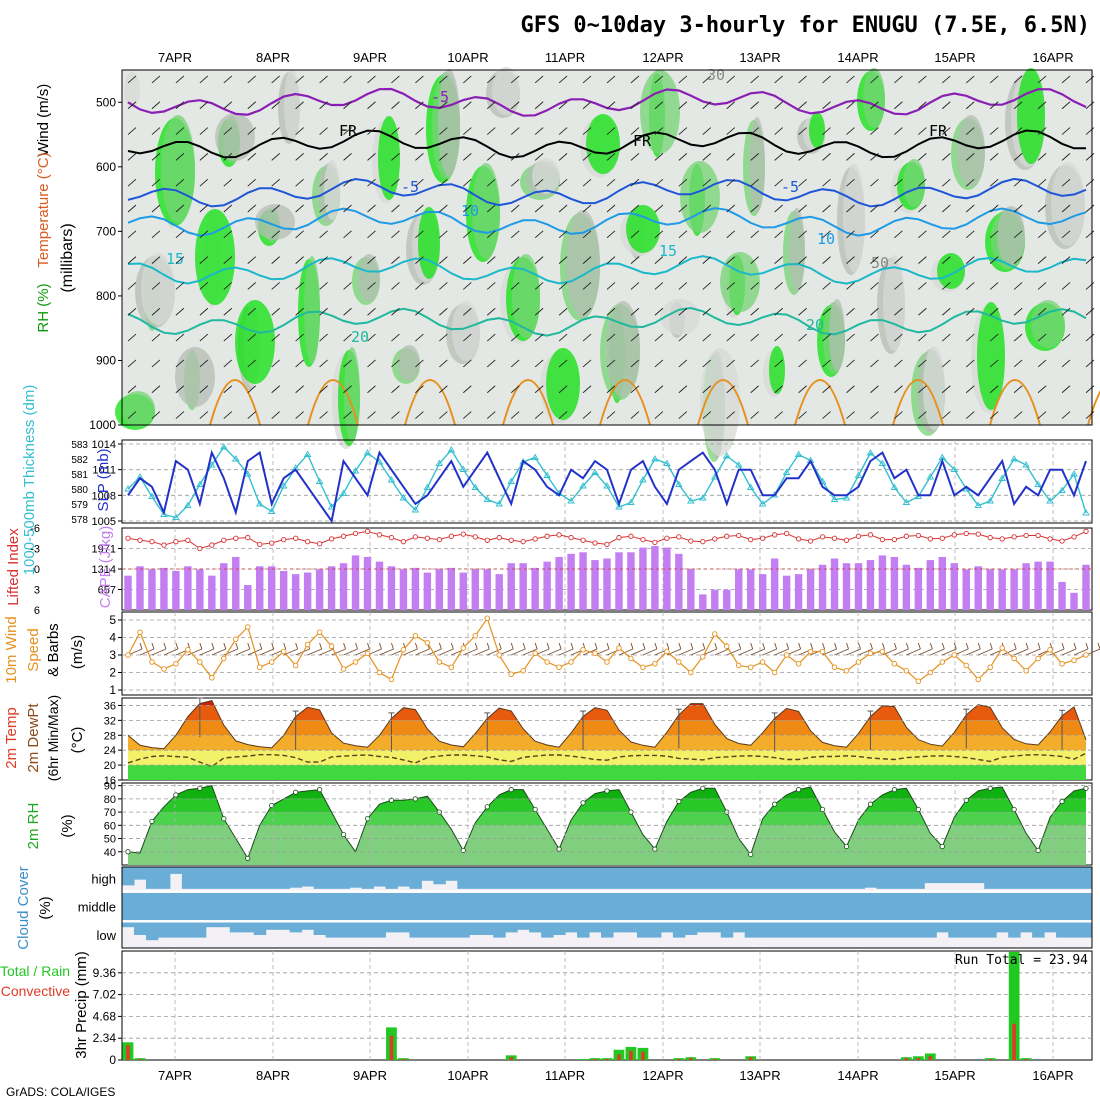 The width and height of the screenshot is (1100, 1100). Describe the element at coordinates (107, 591) in the screenshot. I see `cape-tick-label: 657` at that location.